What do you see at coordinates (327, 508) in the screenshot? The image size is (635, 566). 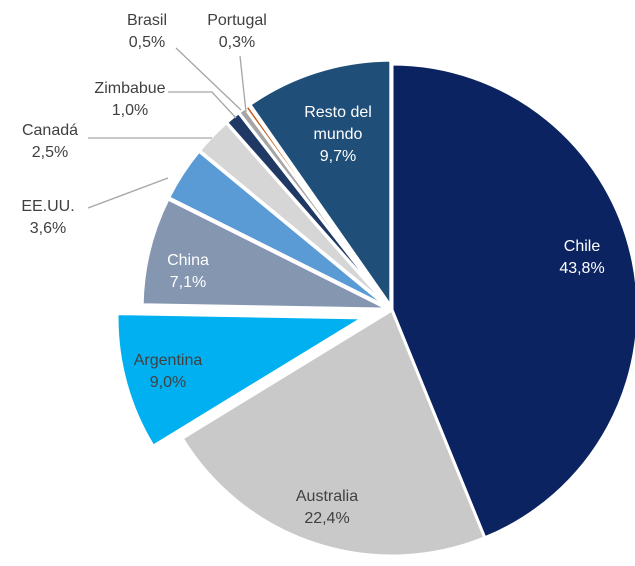 I see `slice-label: Australia 22,4%` at bounding box center [327, 508].